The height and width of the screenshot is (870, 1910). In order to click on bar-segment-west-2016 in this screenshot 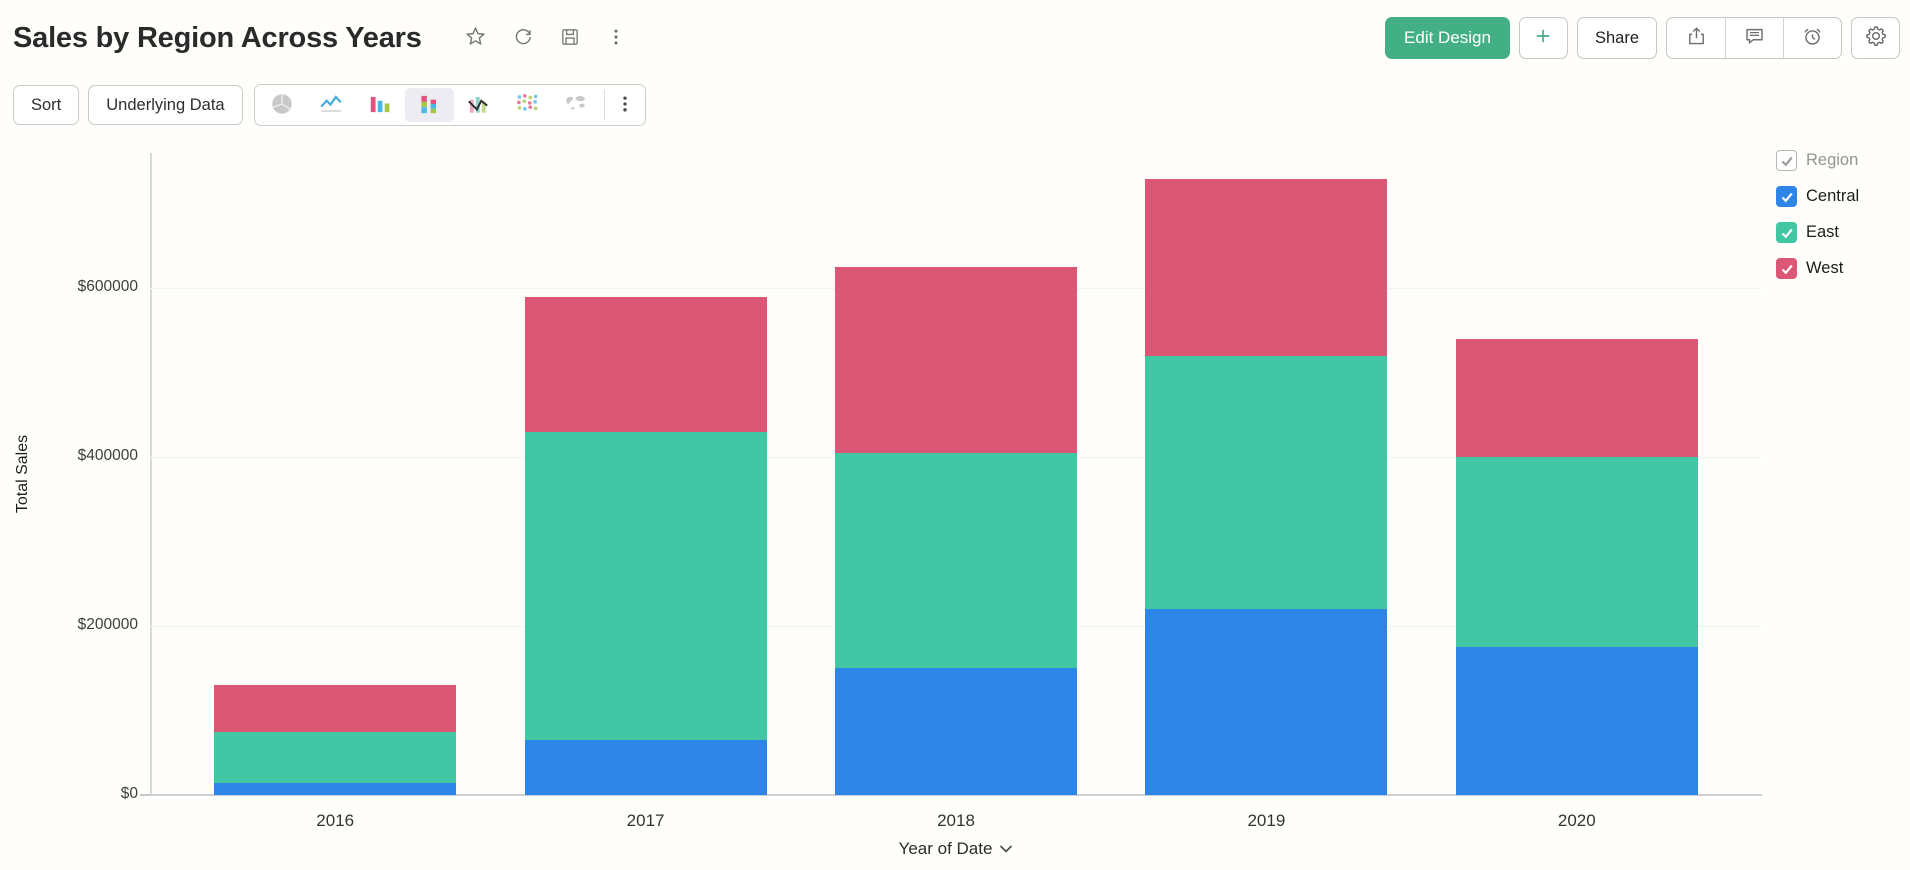, I will do `click(335, 708)`.